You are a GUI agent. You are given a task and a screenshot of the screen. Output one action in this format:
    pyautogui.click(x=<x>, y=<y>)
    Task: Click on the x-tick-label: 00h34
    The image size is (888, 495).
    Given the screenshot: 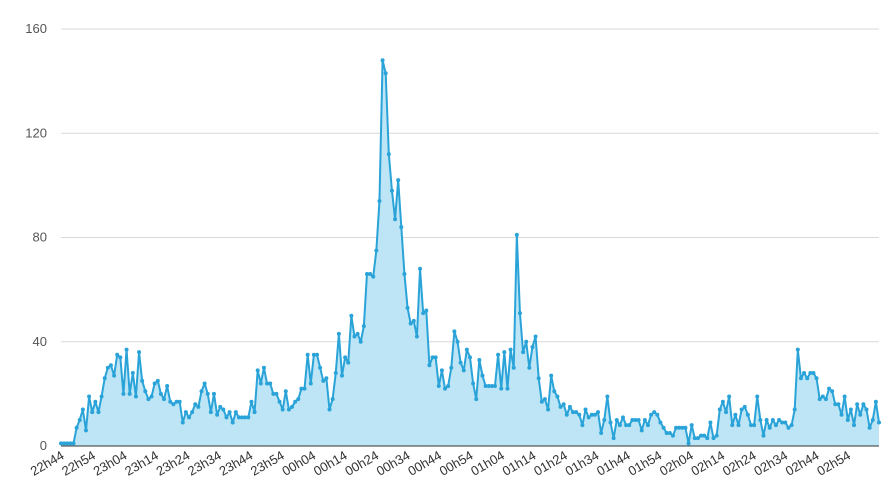 What is the action you would take?
    pyautogui.click(x=393, y=463)
    